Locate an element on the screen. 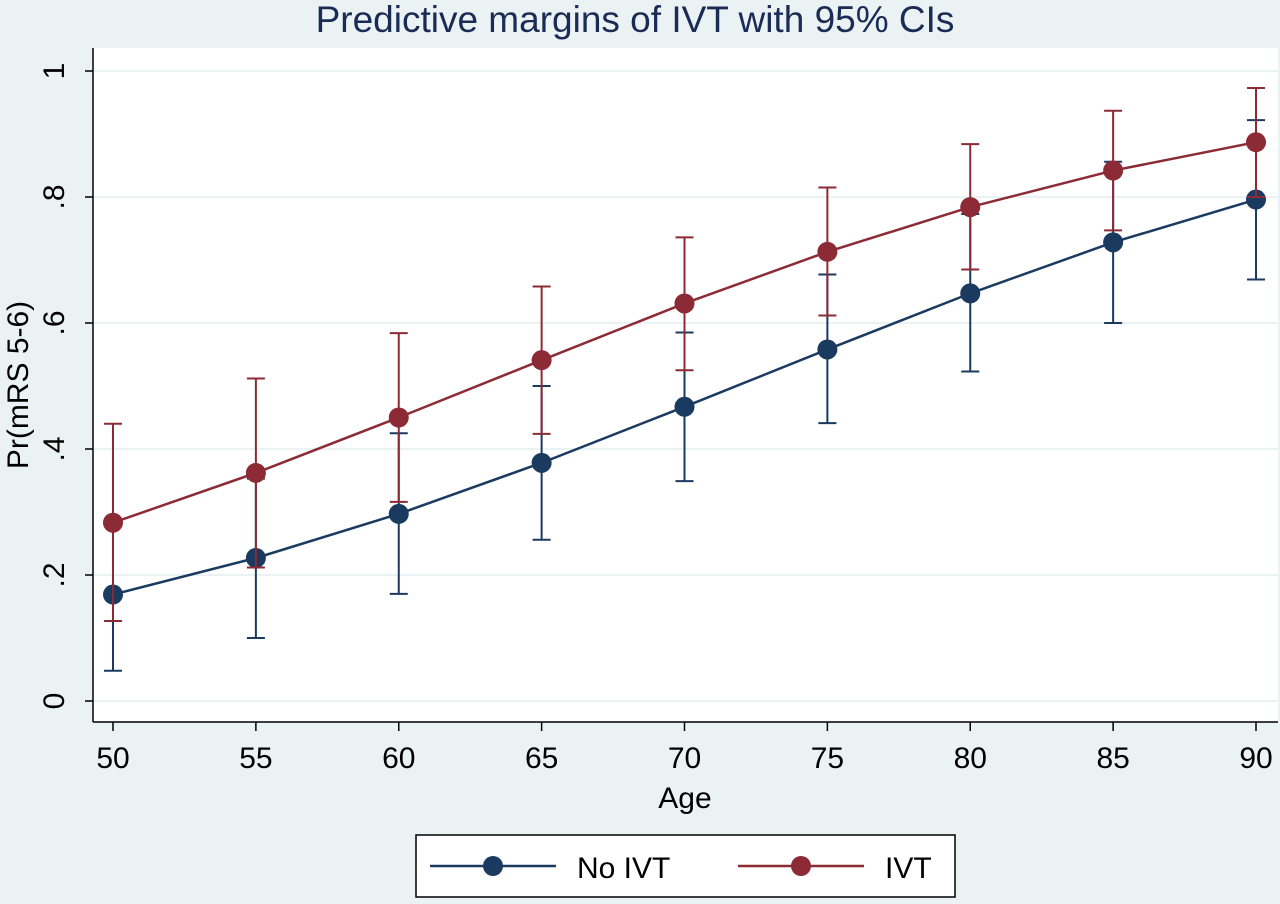 This screenshot has width=1280, height=904. y-tick-label: .2 is located at coordinates (54, 574).